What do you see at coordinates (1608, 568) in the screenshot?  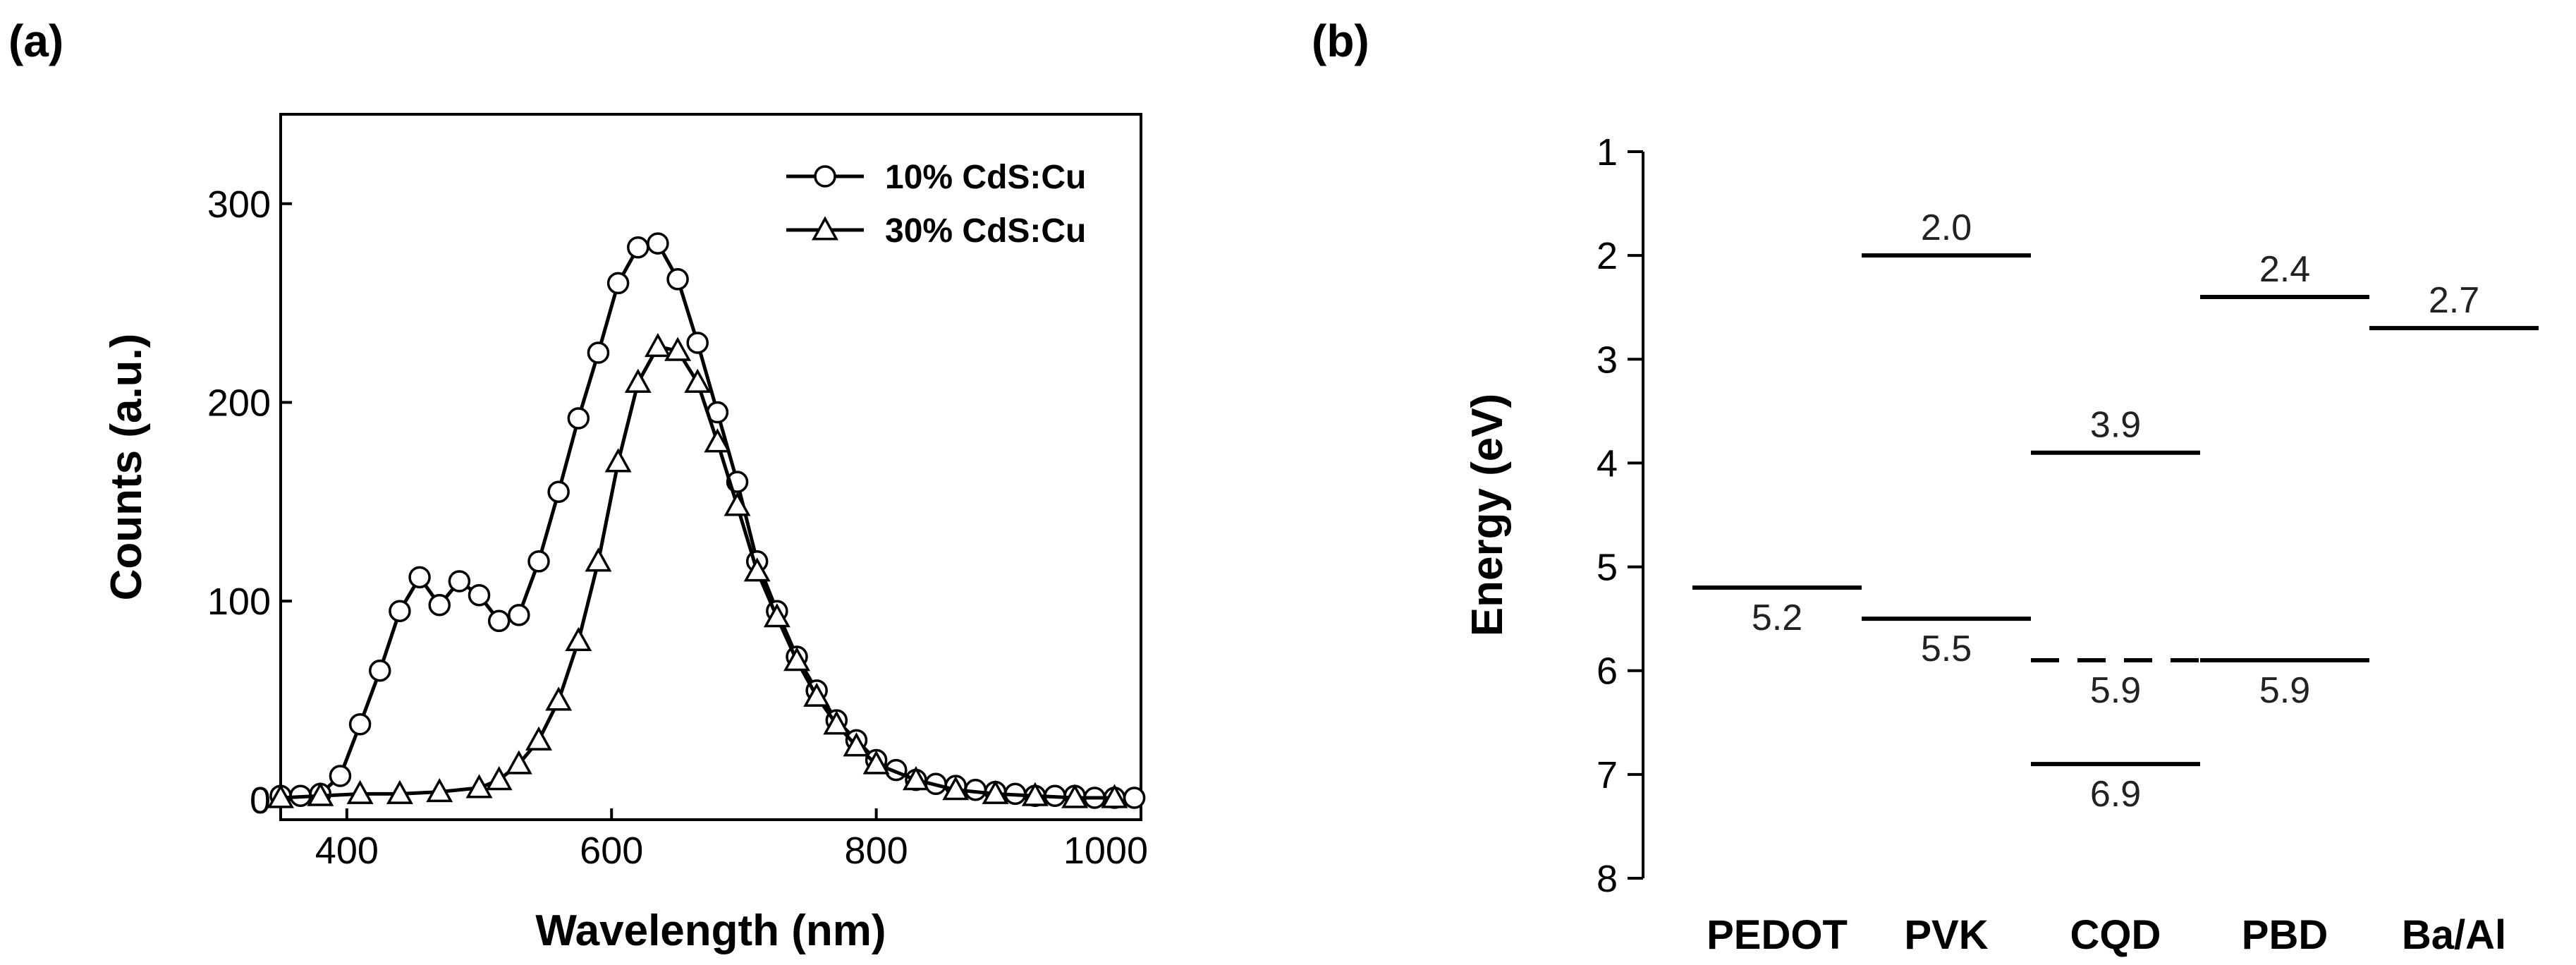 I see `y-tick-label-b: 5` at bounding box center [1608, 568].